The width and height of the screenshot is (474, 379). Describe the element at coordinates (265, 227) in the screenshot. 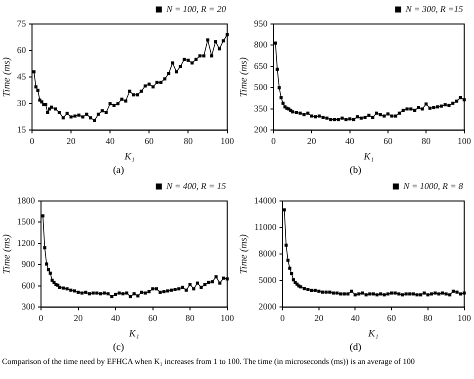

I see `y-tick-label: 11000` at that location.